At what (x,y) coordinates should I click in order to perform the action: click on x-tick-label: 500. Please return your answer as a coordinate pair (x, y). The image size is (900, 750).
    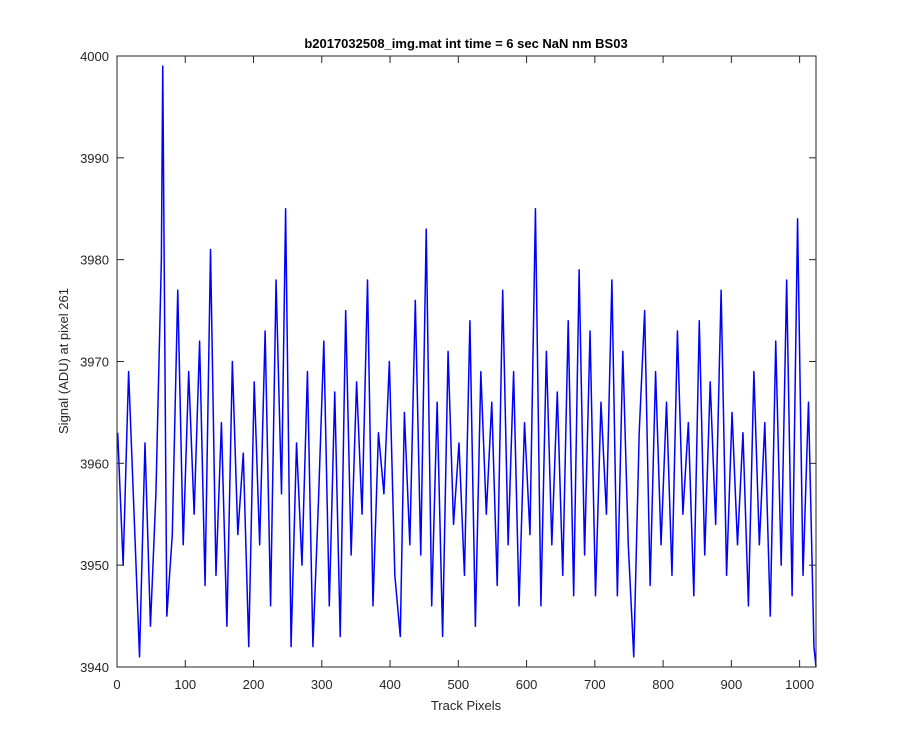
    Looking at the image, I should click on (458, 684).